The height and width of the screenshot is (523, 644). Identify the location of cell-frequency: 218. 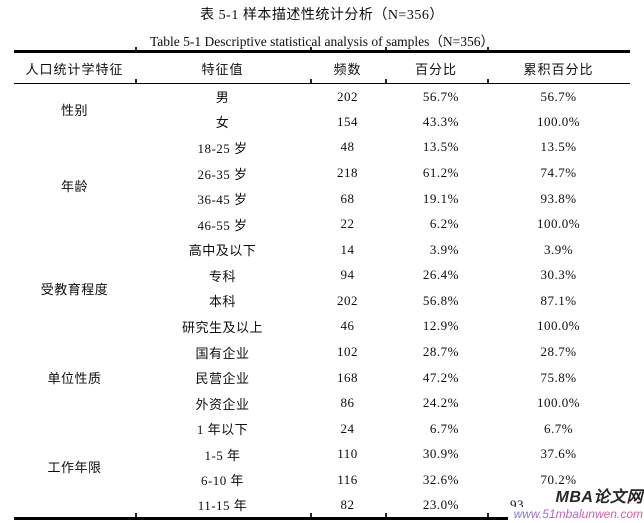
(347, 173).